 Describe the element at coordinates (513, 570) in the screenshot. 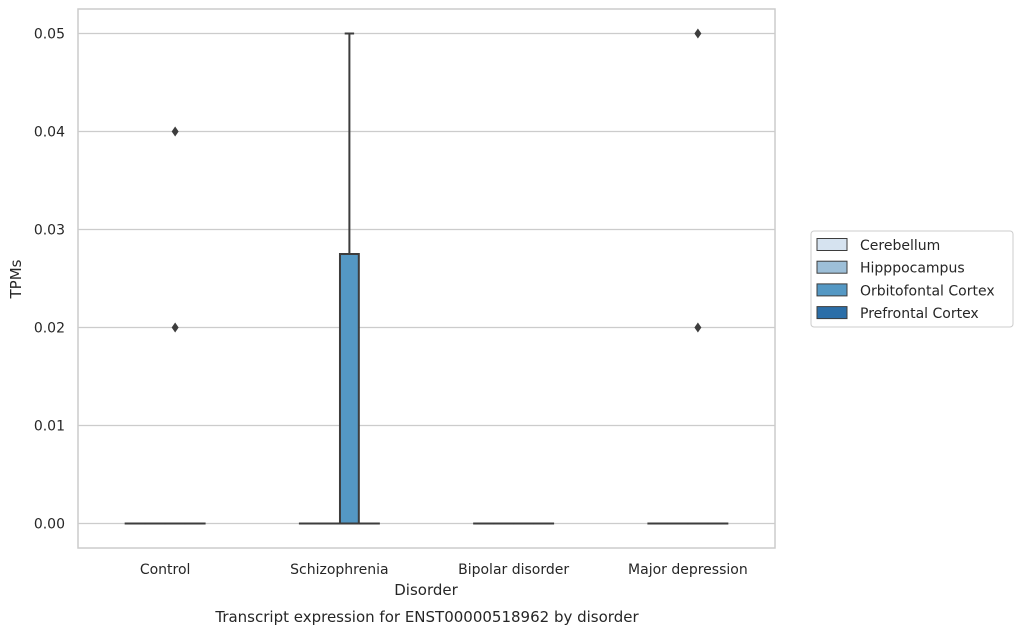

I see `x-tick-label: Bipolar disorder` at that location.